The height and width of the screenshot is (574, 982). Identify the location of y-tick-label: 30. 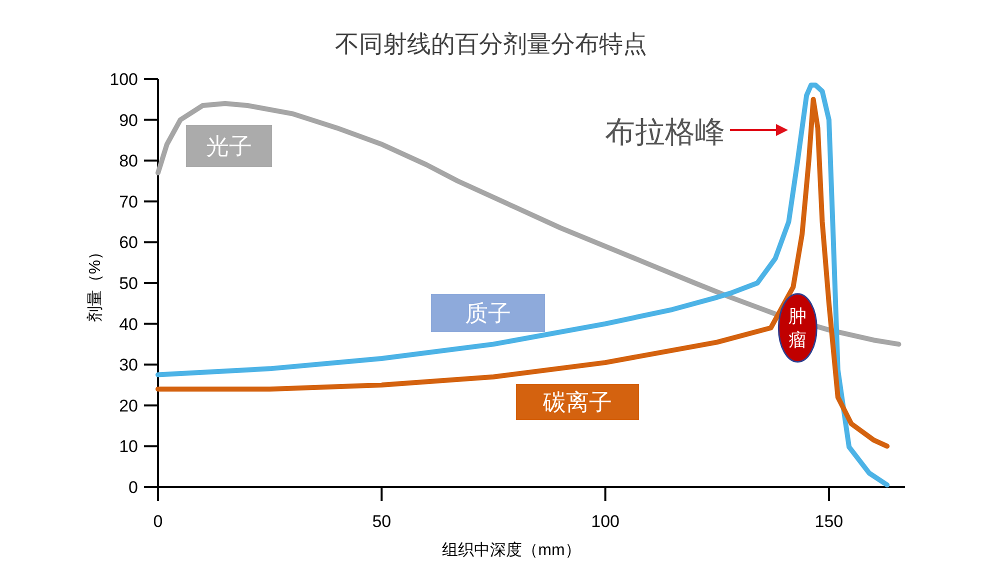
(128, 365).